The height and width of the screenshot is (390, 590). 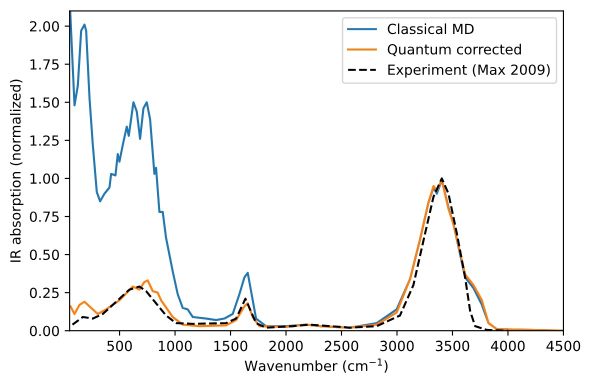 What do you see at coordinates (286, 346) in the screenshot?
I see `x-tick-label: 2000` at bounding box center [286, 346].